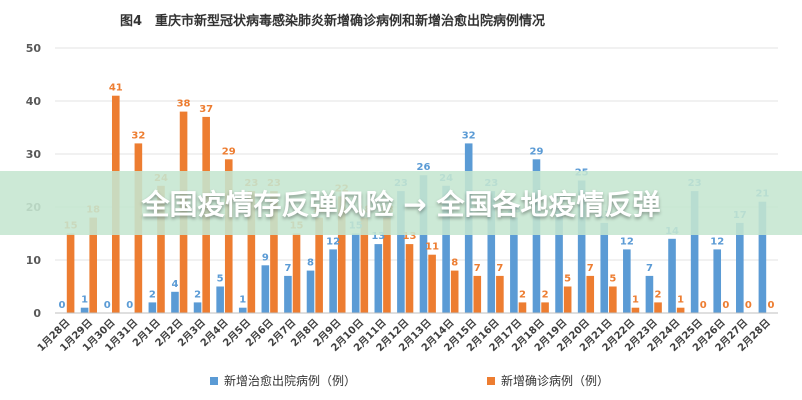 The image size is (802, 400). Describe the element at coordinates (283, 380) in the screenshot. I see `legend-item-discharged: 新增治愈出院病例（例）` at that location.